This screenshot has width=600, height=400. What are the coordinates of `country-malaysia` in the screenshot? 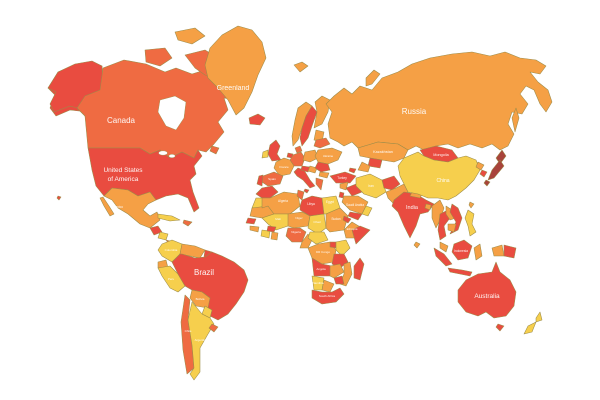 It's located at (444, 247).